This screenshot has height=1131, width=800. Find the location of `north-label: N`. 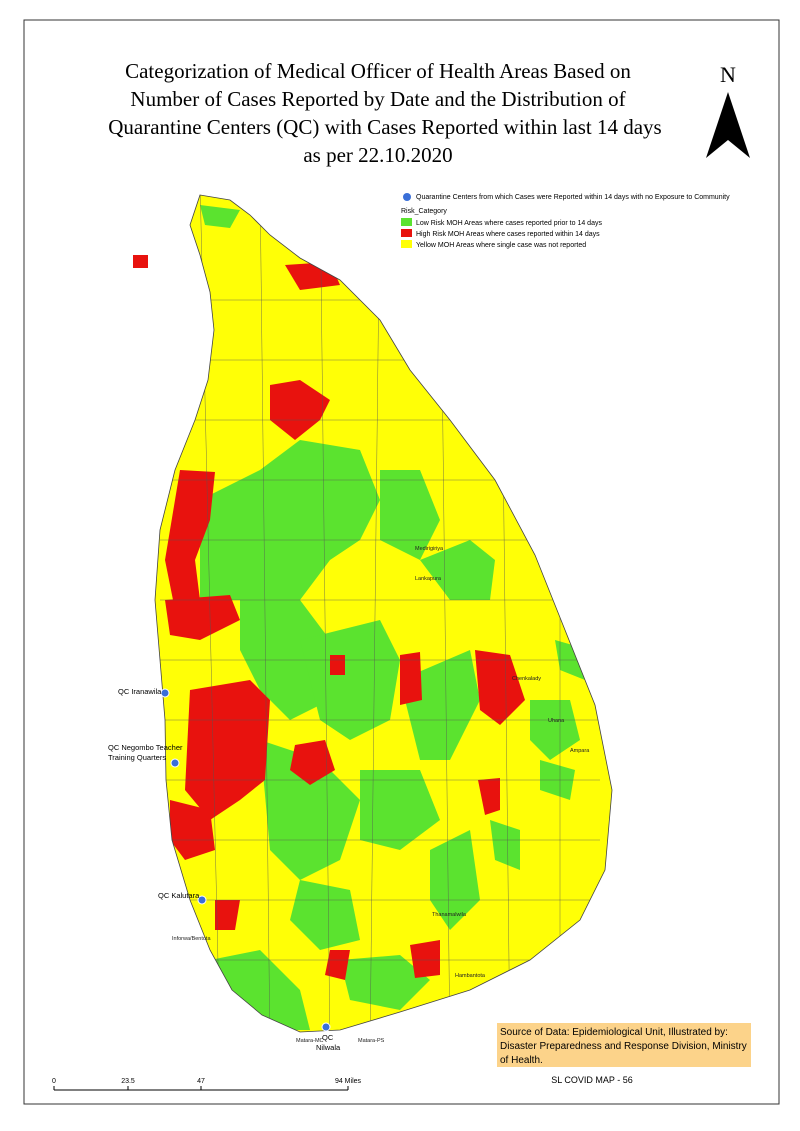

north-label: N is located at coordinates (728, 74).